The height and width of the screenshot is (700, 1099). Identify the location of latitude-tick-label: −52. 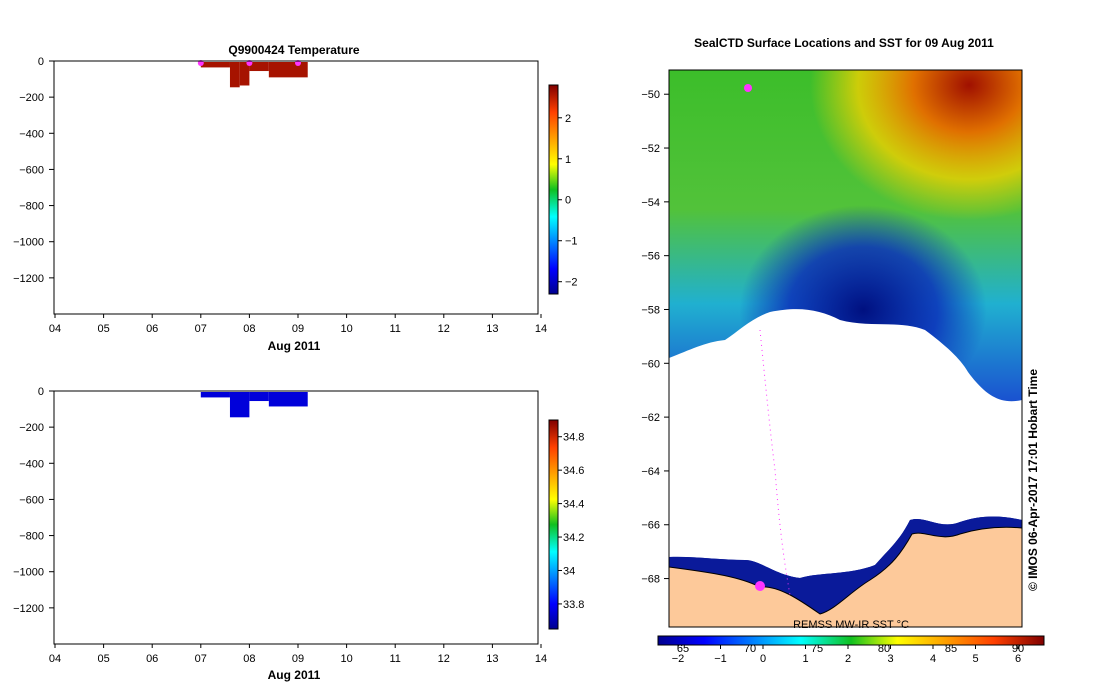
(650, 149).